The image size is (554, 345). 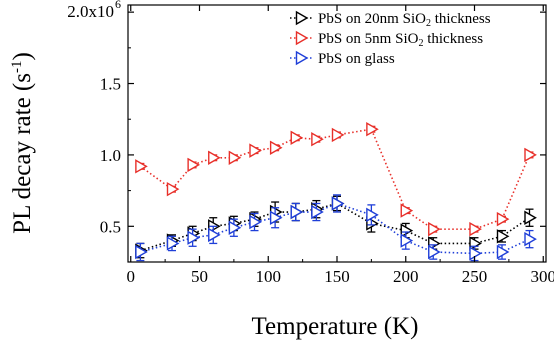 What do you see at coordinates (335, 326) in the screenshot?
I see `x-axis-label: Temperature (K)` at bounding box center [335, 326].